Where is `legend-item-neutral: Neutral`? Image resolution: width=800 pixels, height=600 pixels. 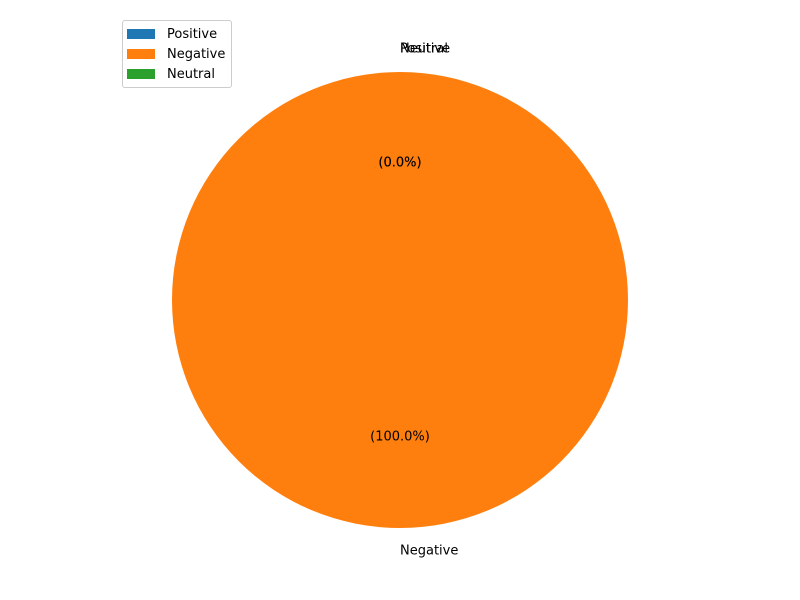 legend-item-neutral: Neutral is located at coordinates (177, 74).